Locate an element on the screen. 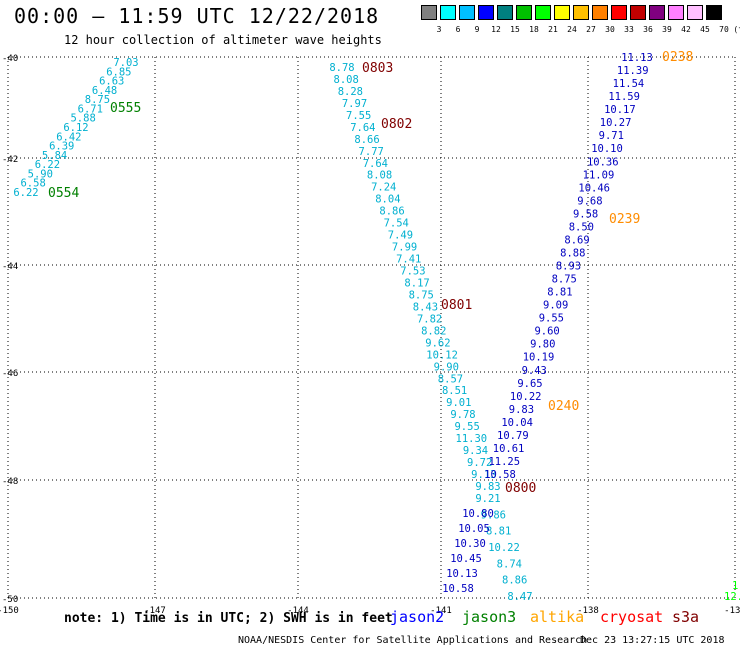 Image resolution: width=740 pixels, height=650 pixels. color-scale-label: 18 is located at coordinates (534, 29).